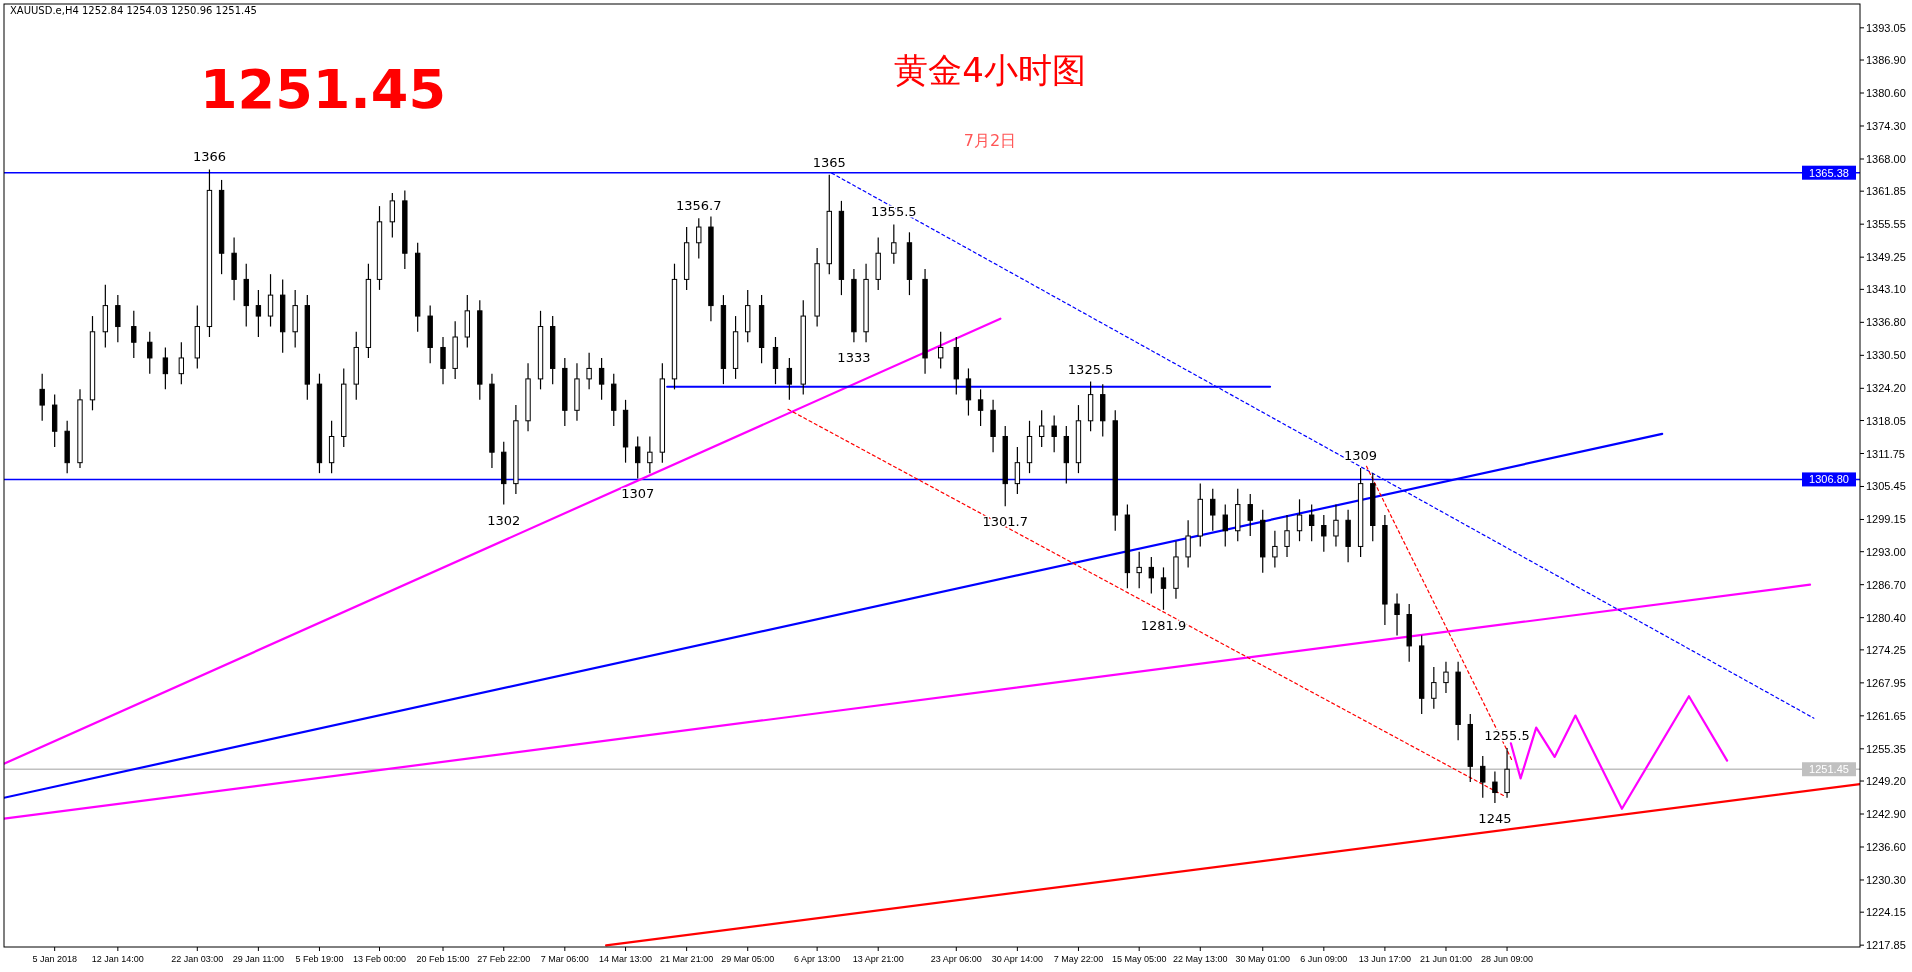  Describe the element at coordinates (817, 959) in the screenshot. I see `x-tick-label: 6 Apr 13:00` at that location.